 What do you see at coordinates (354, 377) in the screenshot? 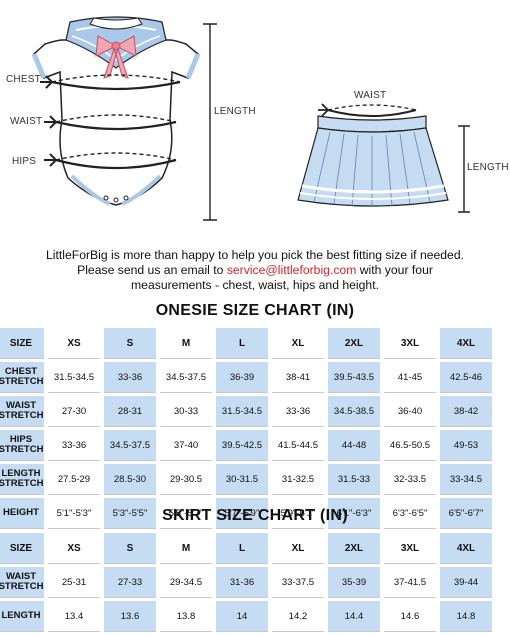
I see `table-cell: 39.5-43.5` at bounding box center [354, 377].